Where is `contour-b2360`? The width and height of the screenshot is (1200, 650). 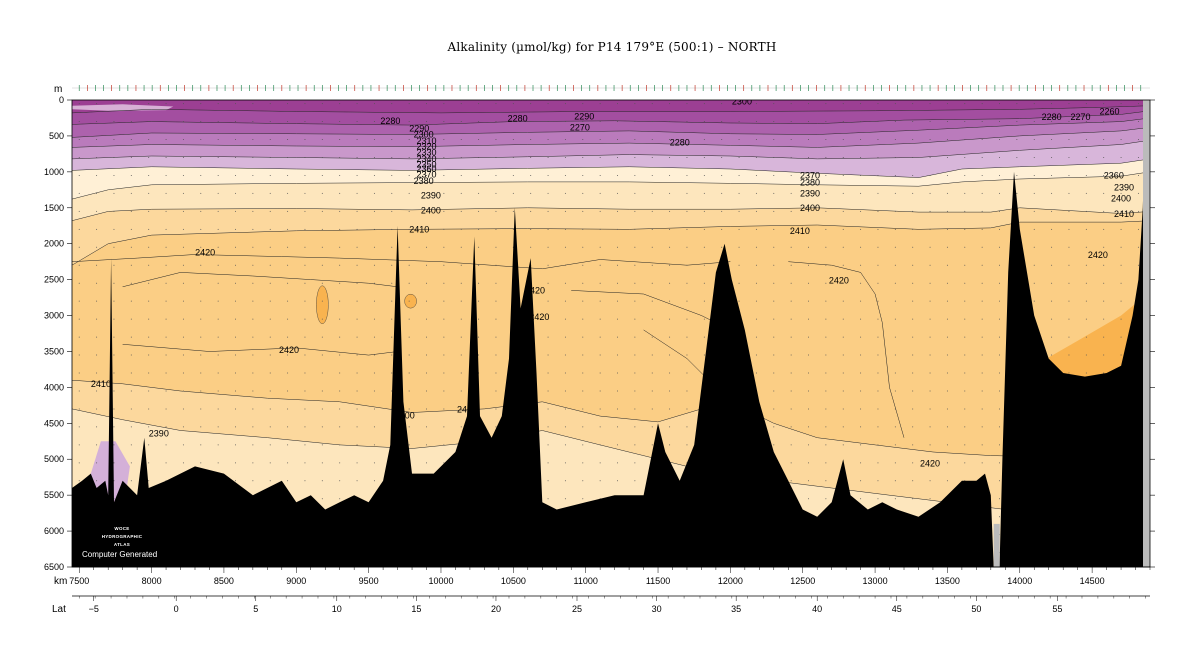 contour-b2360 is located at coordinates (611, 168).